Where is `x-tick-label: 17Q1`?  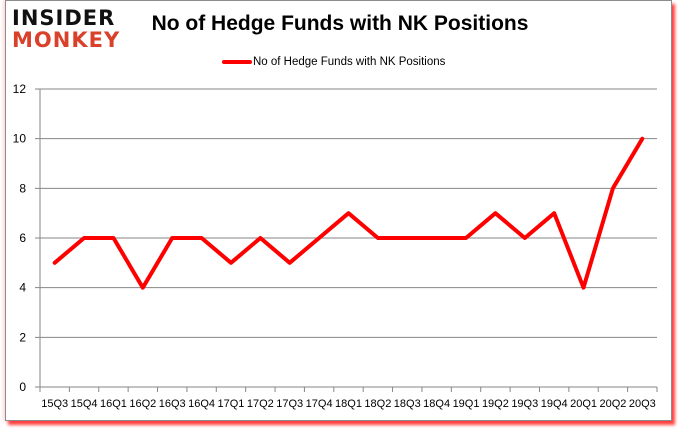
x-tick-label: 17Q1 is located at coordinates (231, 404).